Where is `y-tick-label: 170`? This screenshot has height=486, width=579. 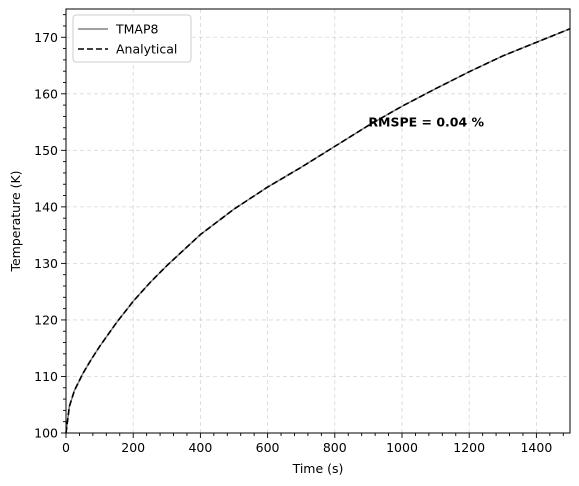
y-tick-label: 170 is located at coordinates (46, 37).